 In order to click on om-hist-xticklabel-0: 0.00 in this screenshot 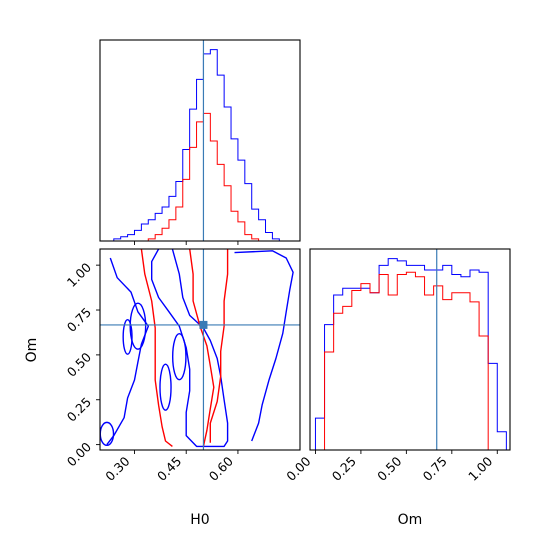, I will do `click(298, 468)`.